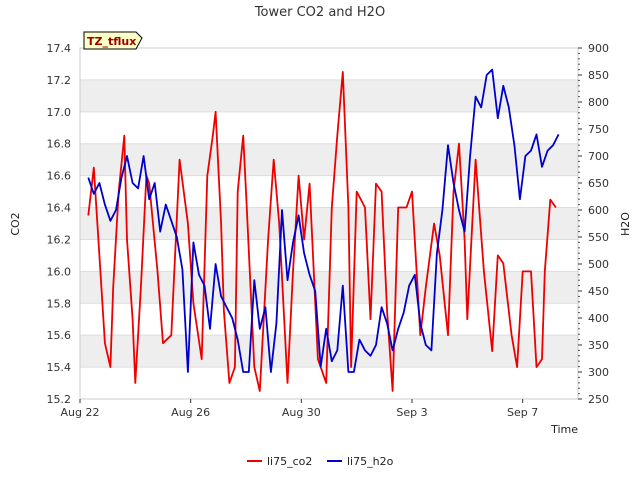 Image resolution: width=640 pixels, height=480 pixels. Describe the element at coordinates (59, 399) in the screenshot. I see `y-left-tick-label: 15.2` at that location.